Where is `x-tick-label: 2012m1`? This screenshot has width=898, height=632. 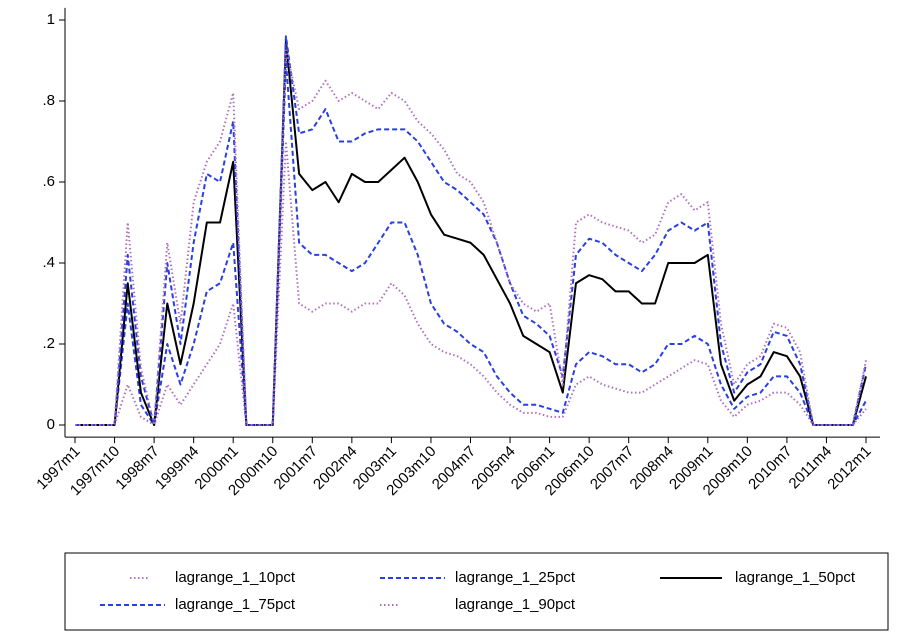 x-tick-label: 2012m1 is located at coordinates (849, 468).